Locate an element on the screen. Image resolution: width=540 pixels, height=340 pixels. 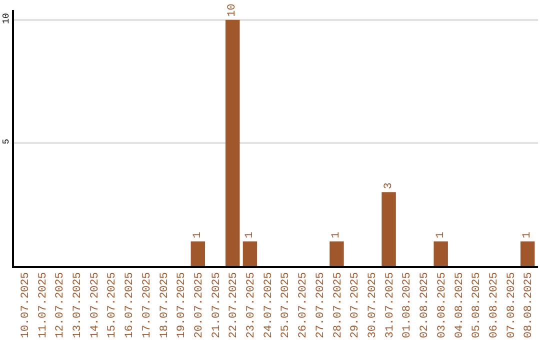
x-tick-label: 31.07.2025 is located at coordinates (390, 305).